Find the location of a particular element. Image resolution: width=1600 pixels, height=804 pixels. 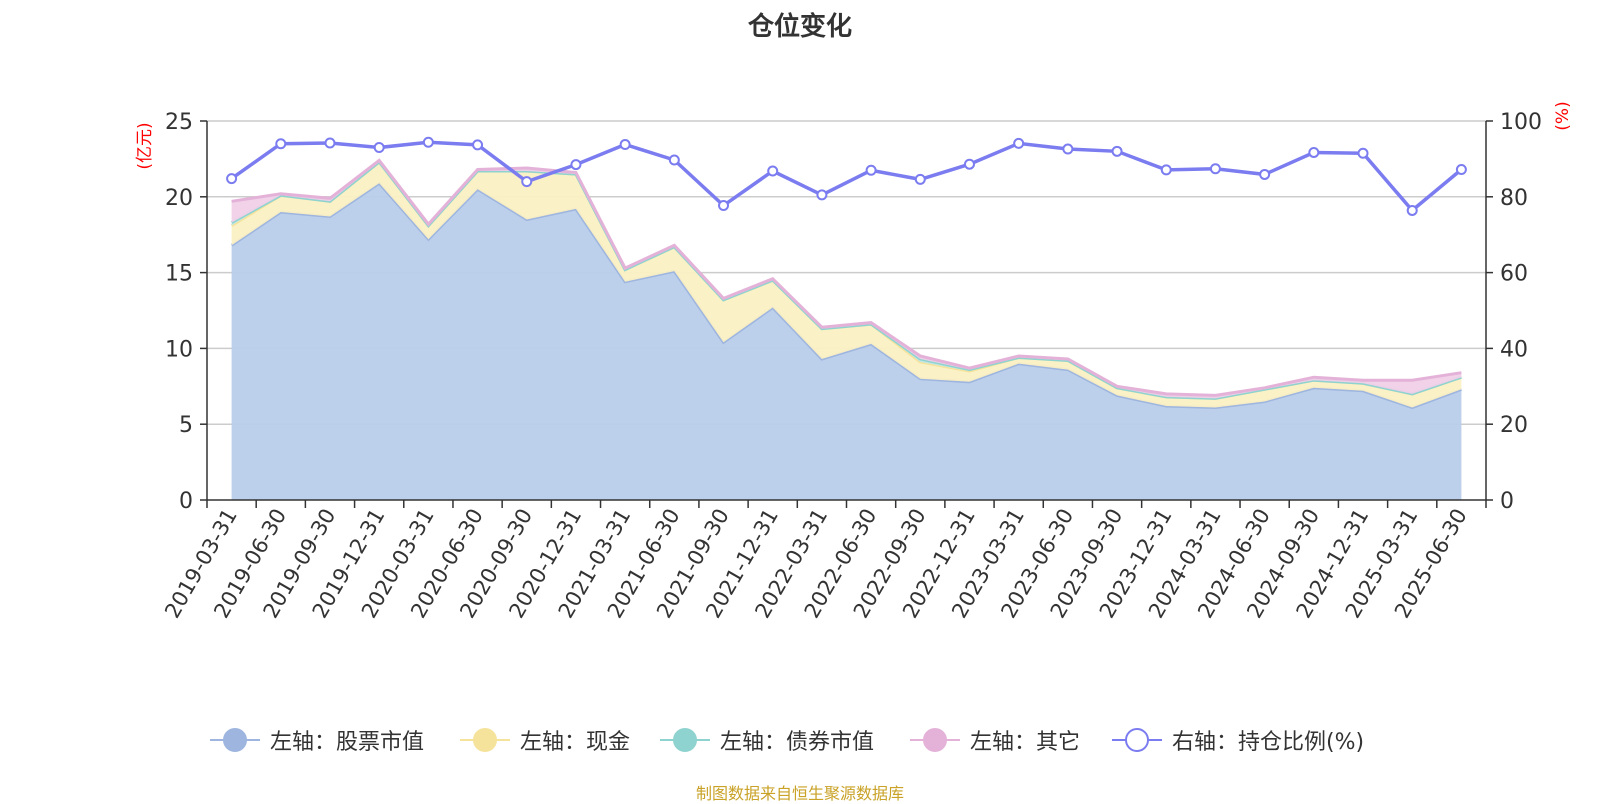

y-left-tick-label: 20 is located at coordinates (179, 198).